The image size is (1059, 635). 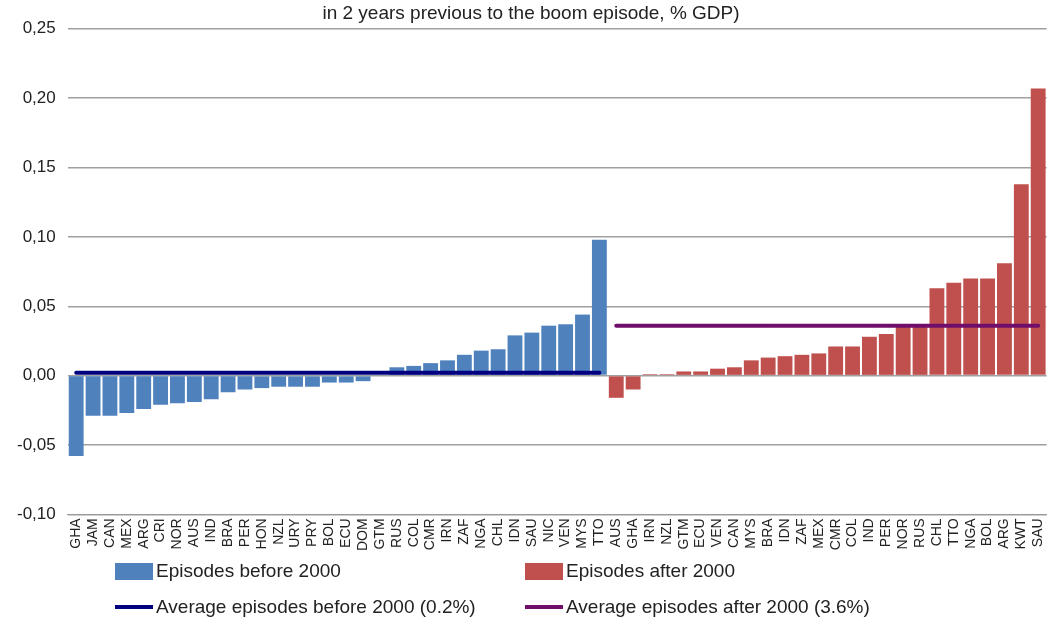 What do you see at coordinates (750, 533) in the screenshot?
I see `x-tick-label: MYS` at bounding box center [750, 533].